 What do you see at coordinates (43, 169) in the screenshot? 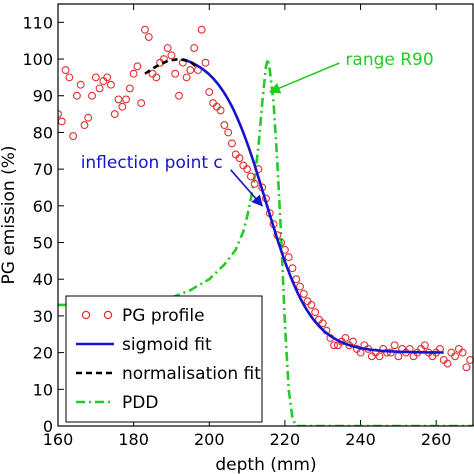
I see `y-tick-label: 70` at bounding box center [43, 169].